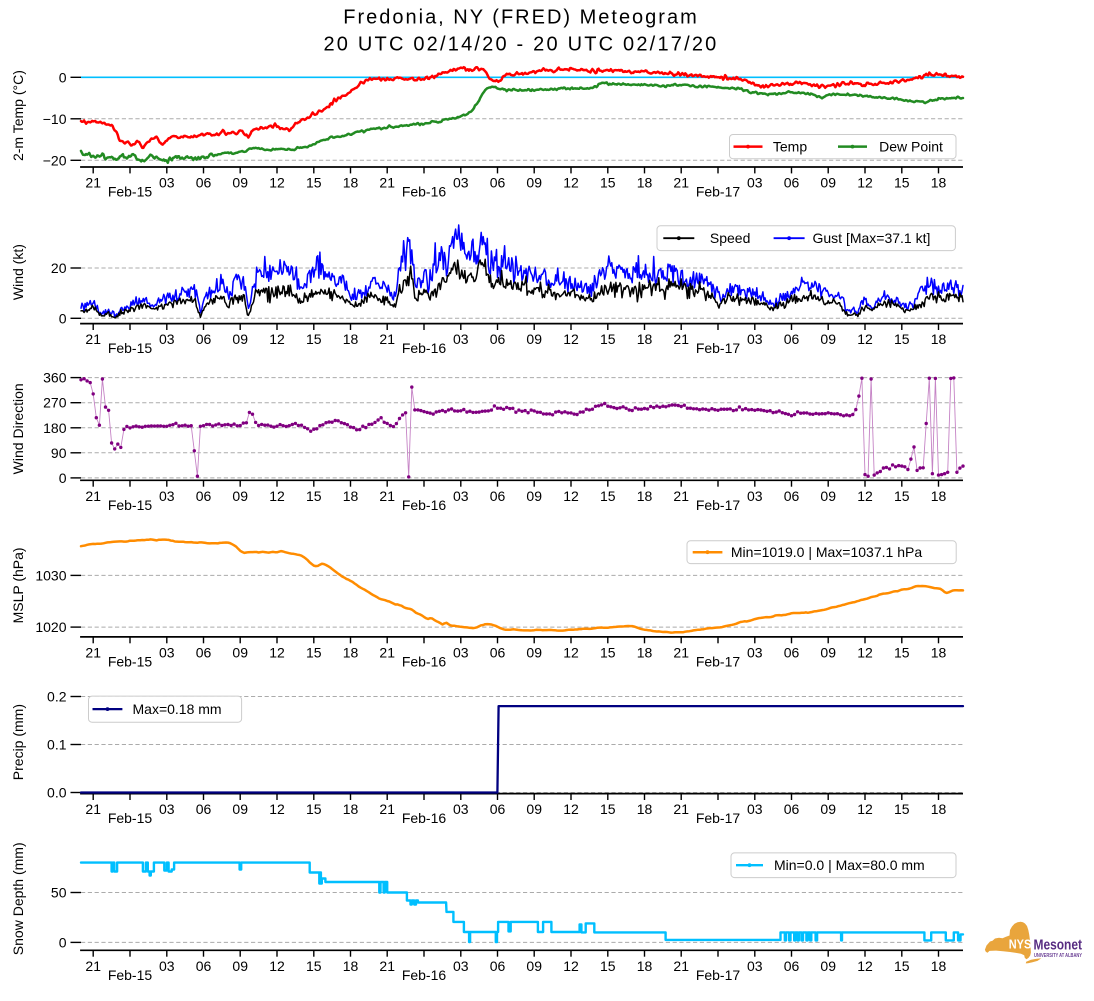 The image size is (1094, 1001). I want to click on svg-text: 0.2, so click(57, 697).